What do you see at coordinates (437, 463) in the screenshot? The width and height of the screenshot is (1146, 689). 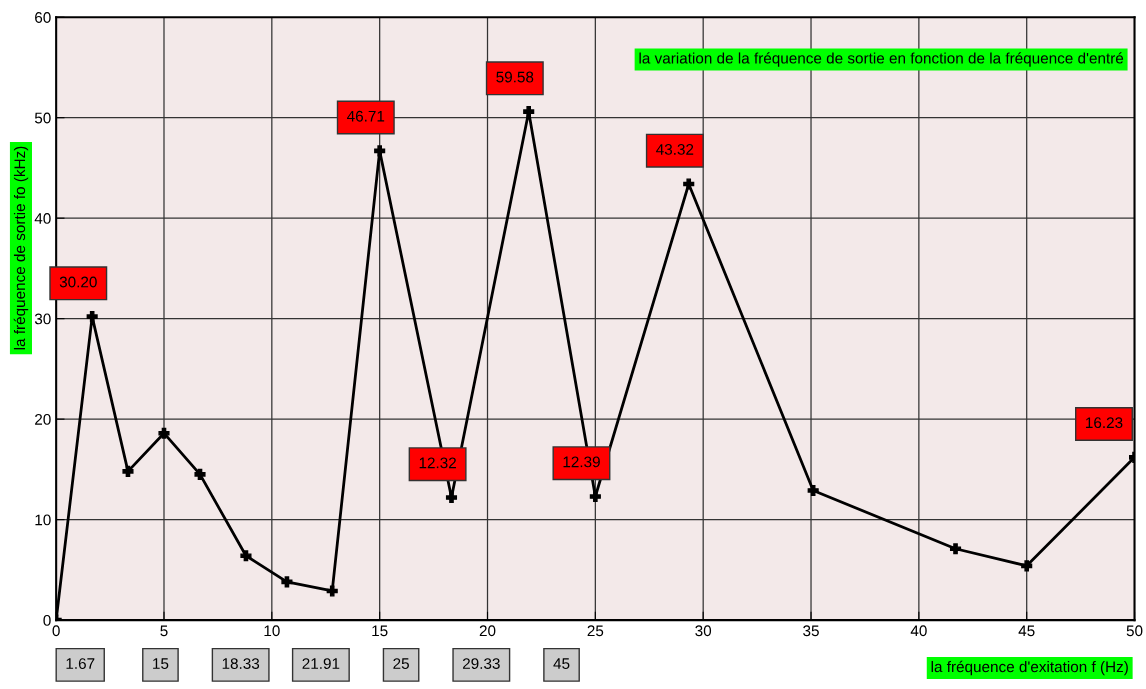 I see `annotation: 12.32` at bounding box center [437, 463].